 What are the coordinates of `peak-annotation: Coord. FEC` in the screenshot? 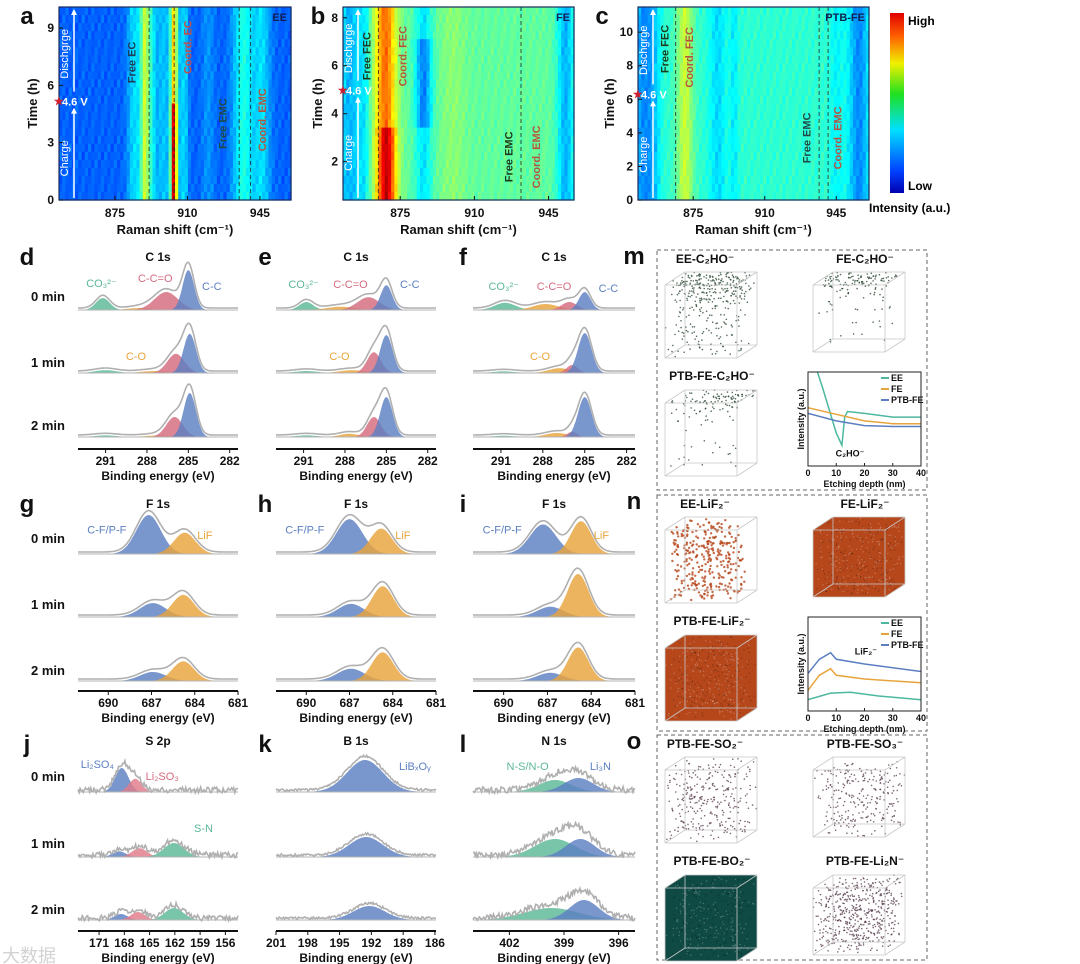 It's located at (403, 56).